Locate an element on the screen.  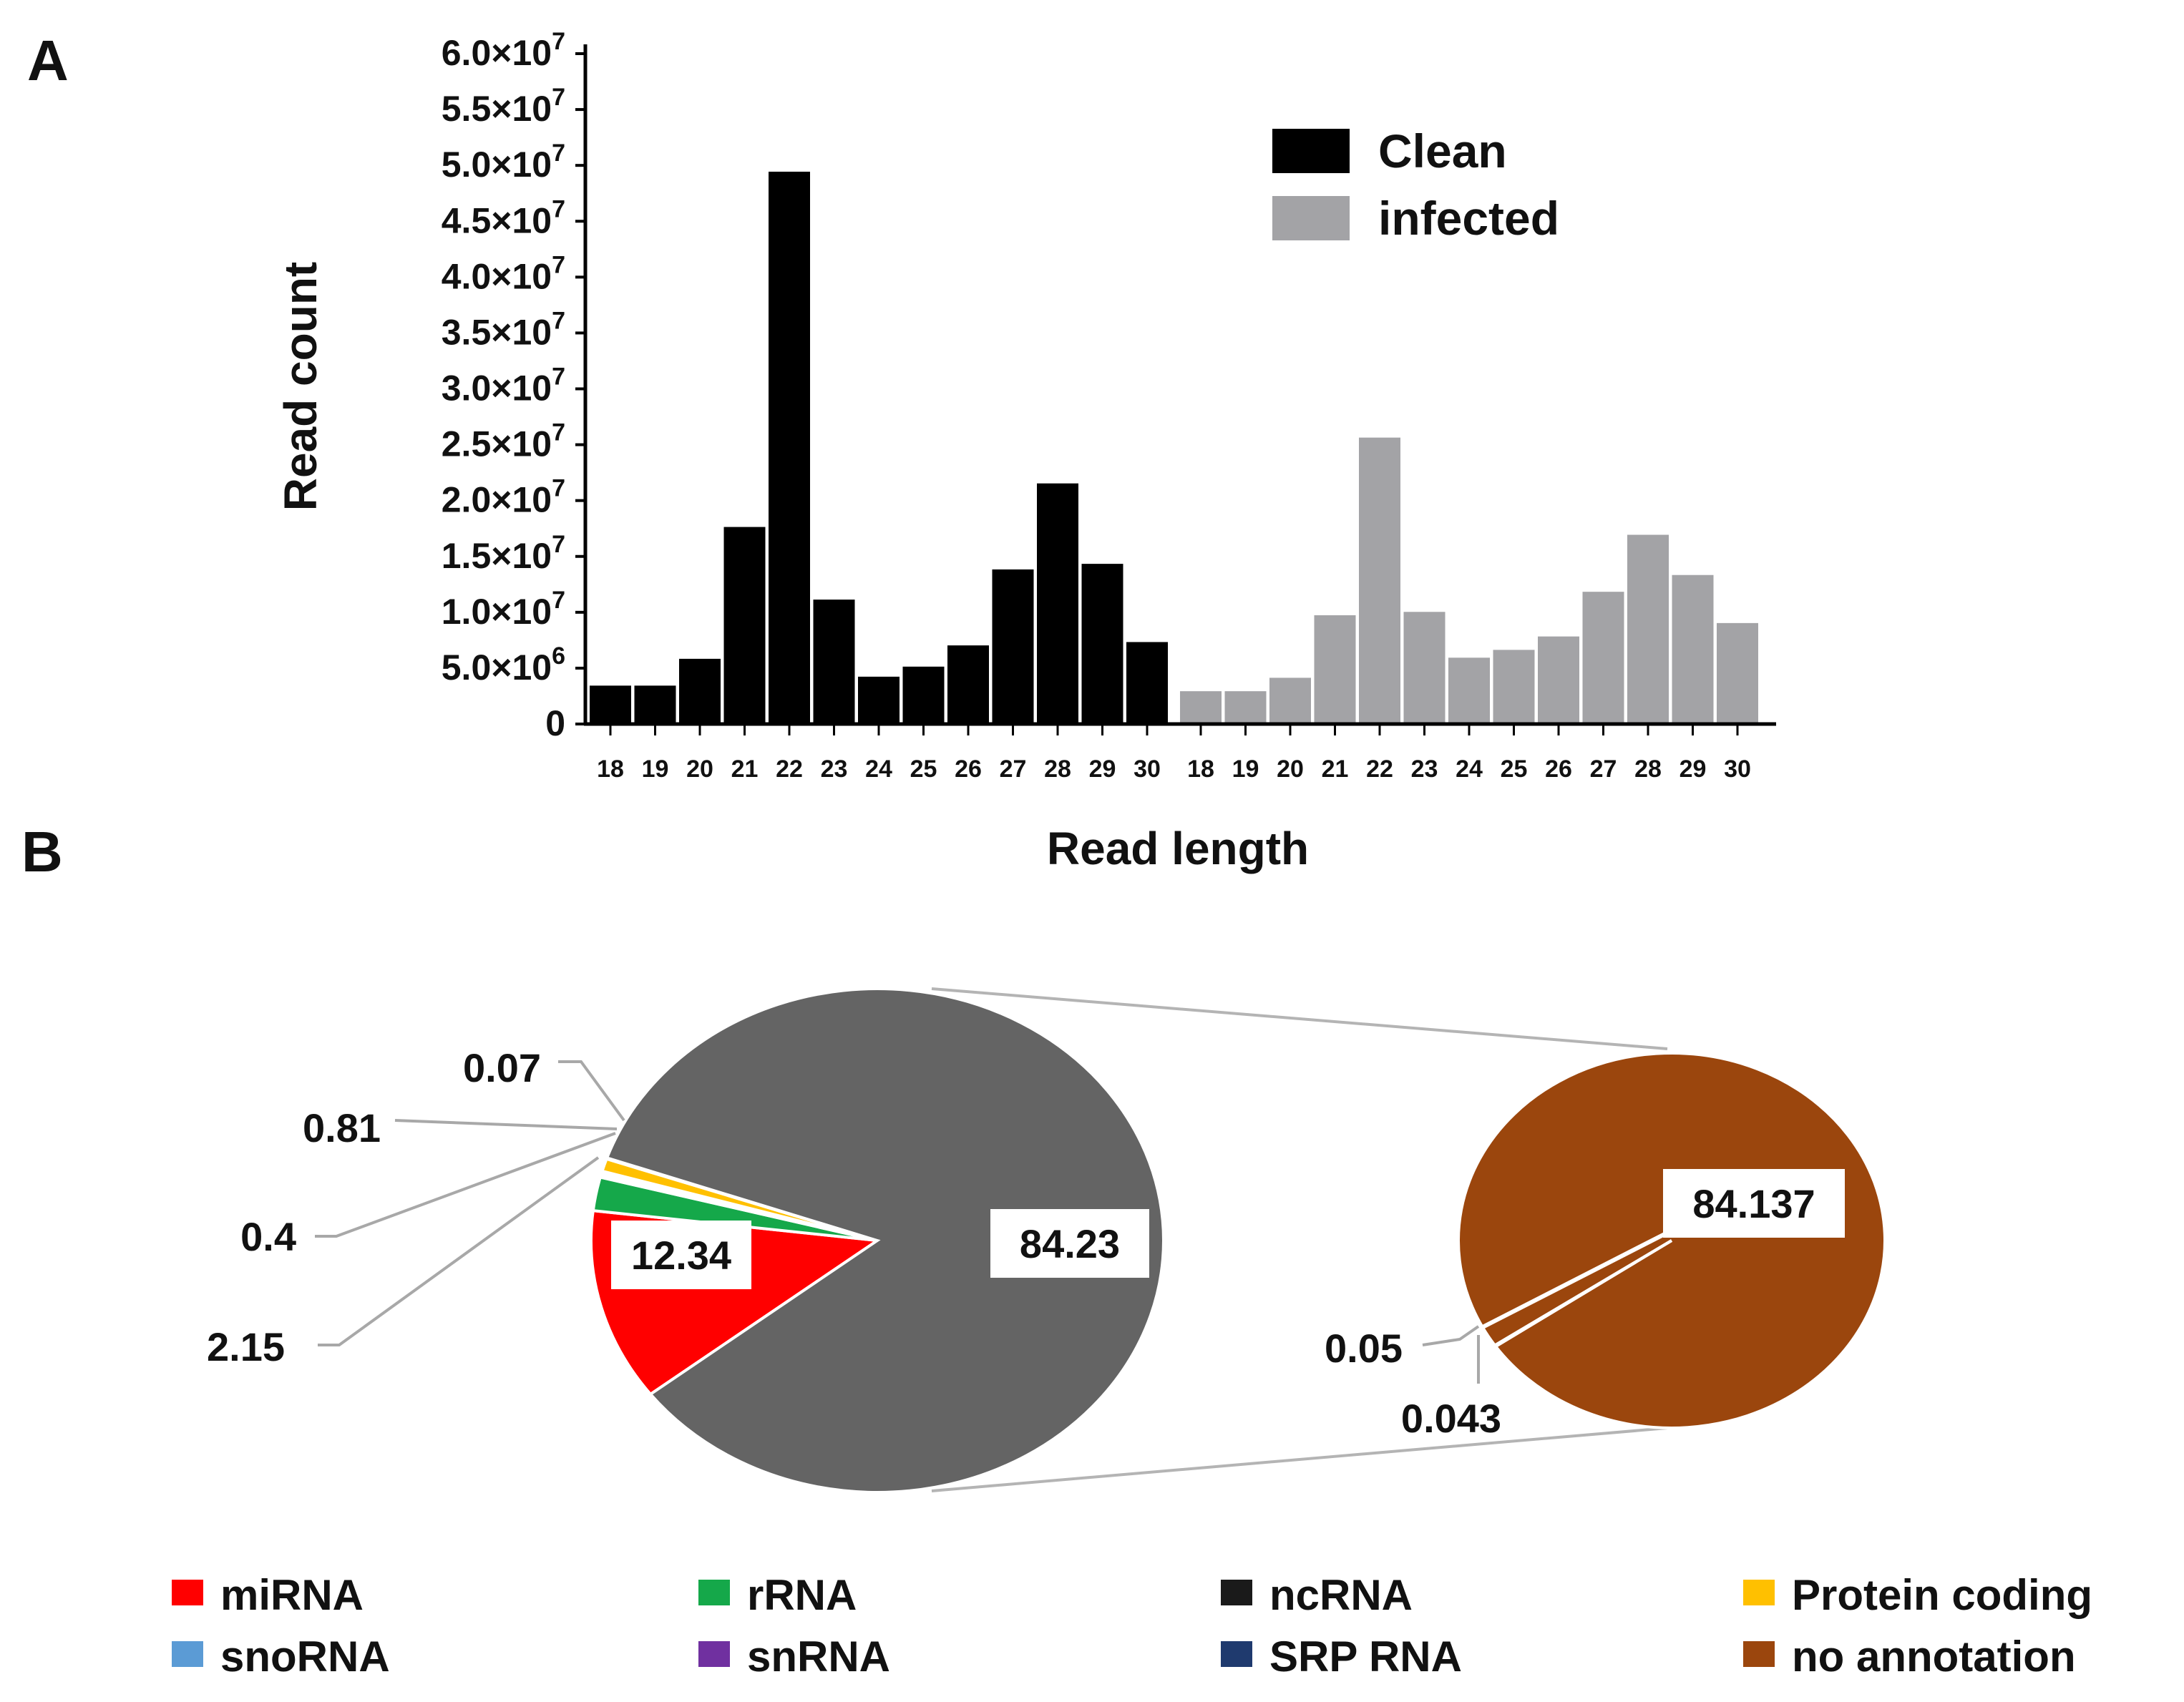
legend-label-ncrna: ncRNA is located at coordinates (1341, 1595).